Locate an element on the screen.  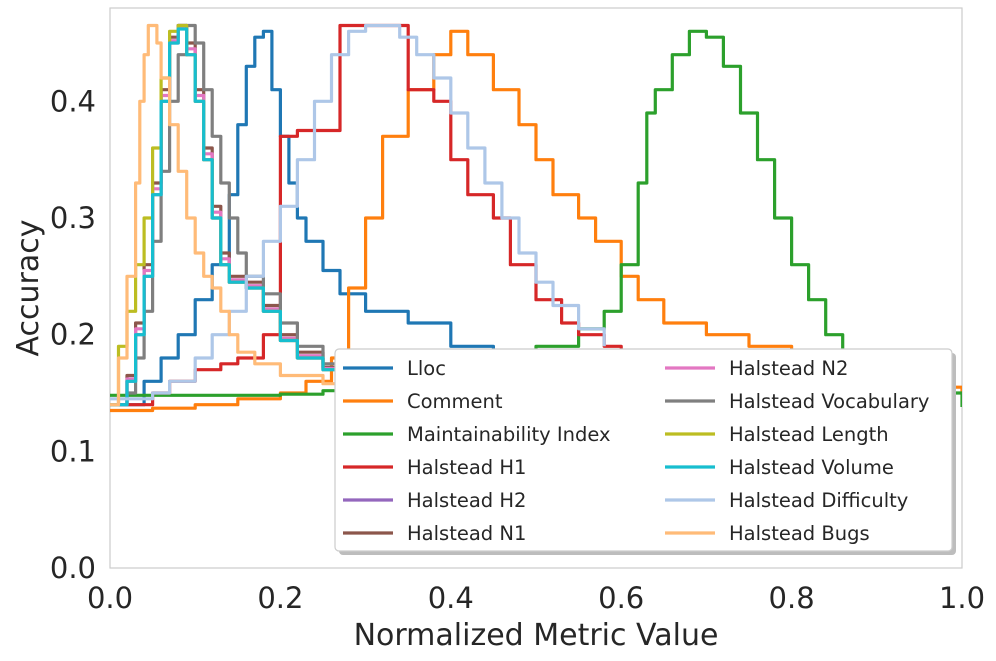
legend-item: Halstead N2 is located at coordinates (756, 368).